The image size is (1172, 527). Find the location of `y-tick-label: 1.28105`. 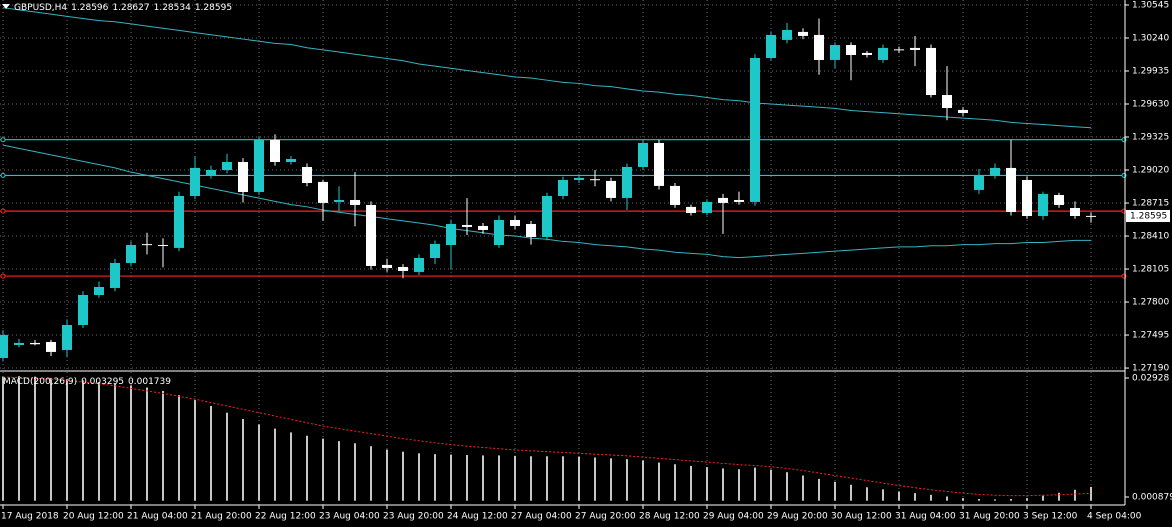

y-tick-label: 1.28105 is located at coordinates (1150, 270).